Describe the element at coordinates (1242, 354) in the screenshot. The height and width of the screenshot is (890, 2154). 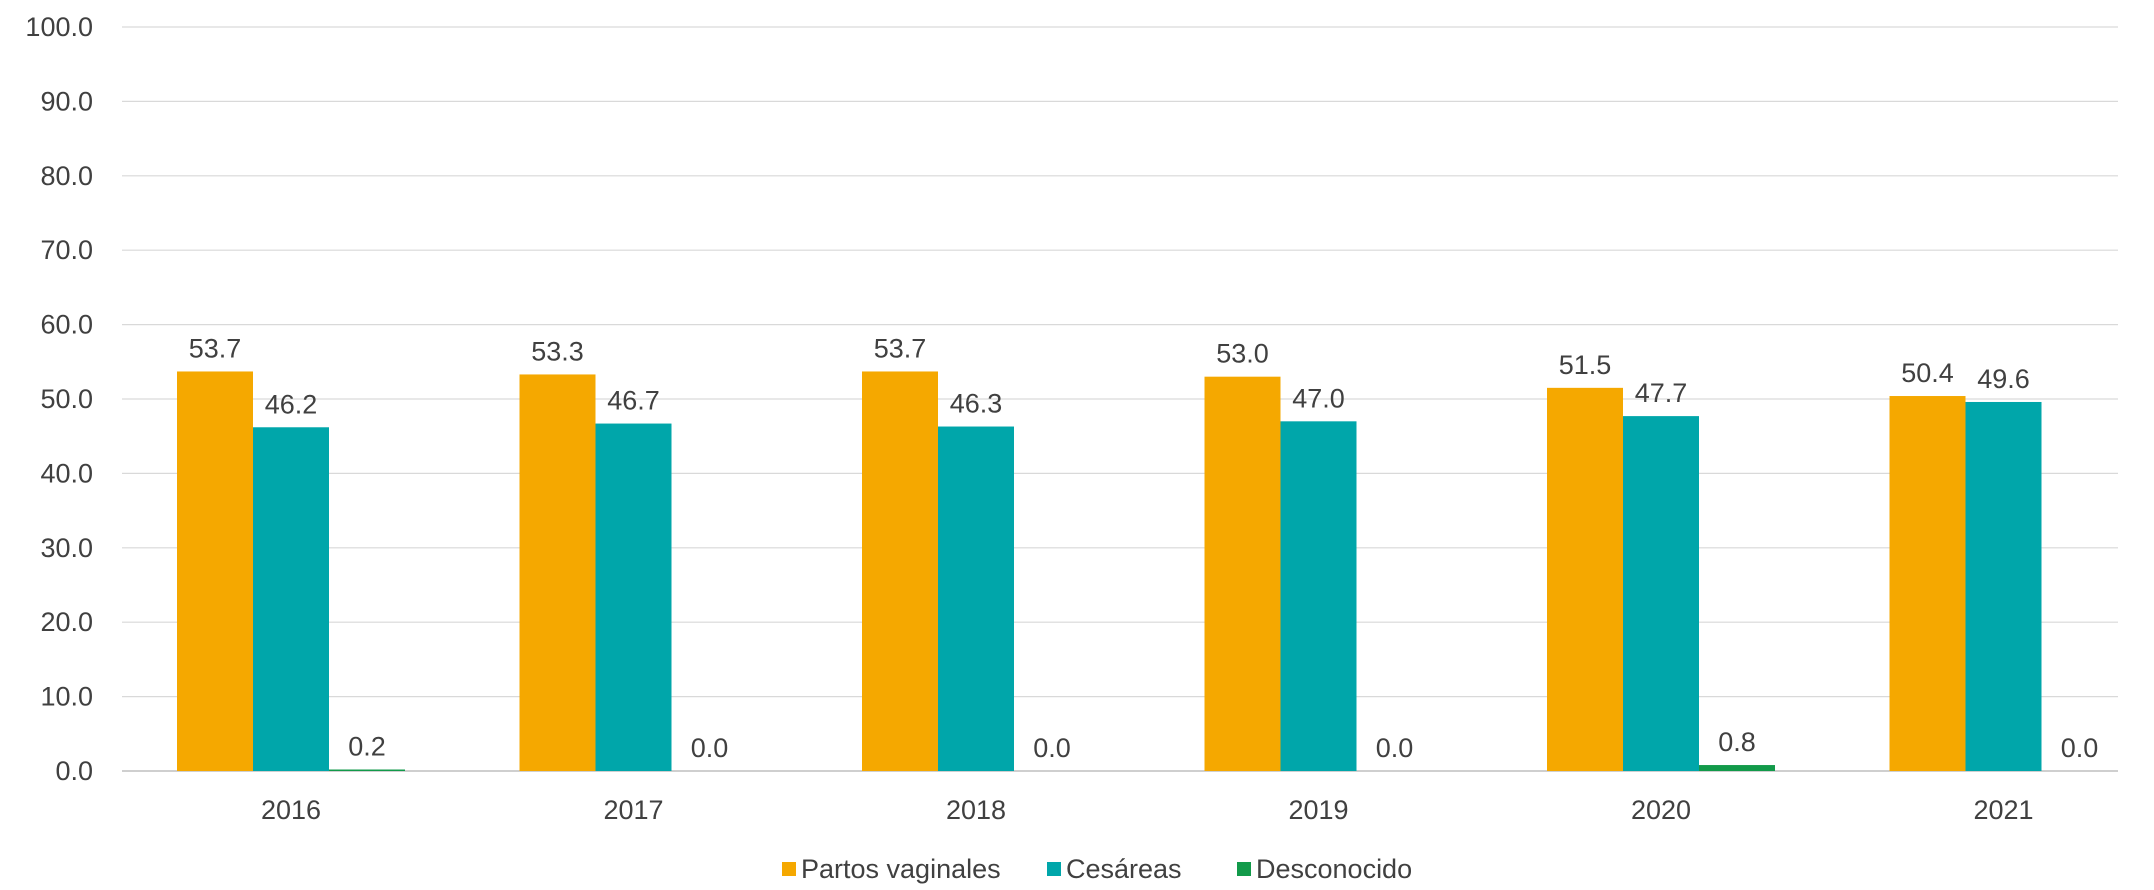
I see `data-label: 53.0` at that location.